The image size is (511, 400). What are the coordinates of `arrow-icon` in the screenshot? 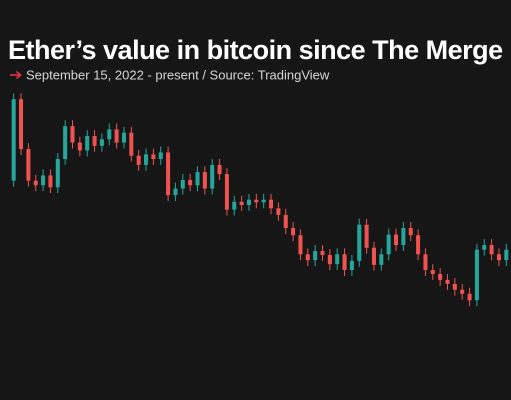 It's located at (16, 75).